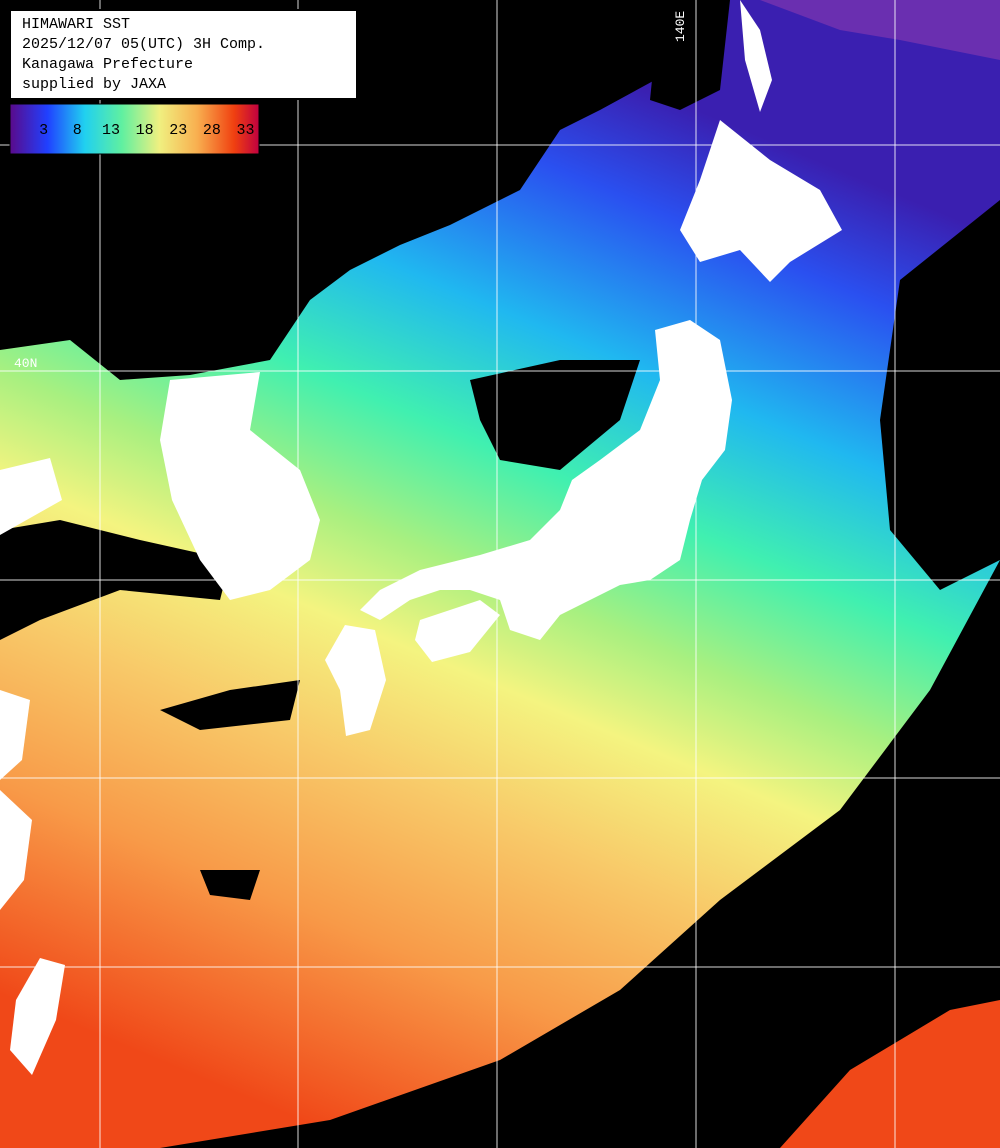 This screenshot has height=1148, width=1000. What do you see at coordinates (246, 130) in the screenshot?
I see `colorbar-tick-label: 33` at bounding box center [246, 130].